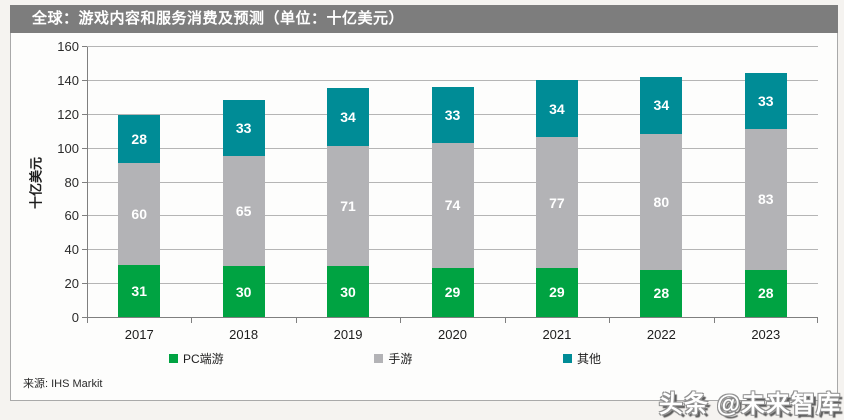 The image size is (844, 420). I want to click on y-tick-label-160: 160, so click(68, 46).